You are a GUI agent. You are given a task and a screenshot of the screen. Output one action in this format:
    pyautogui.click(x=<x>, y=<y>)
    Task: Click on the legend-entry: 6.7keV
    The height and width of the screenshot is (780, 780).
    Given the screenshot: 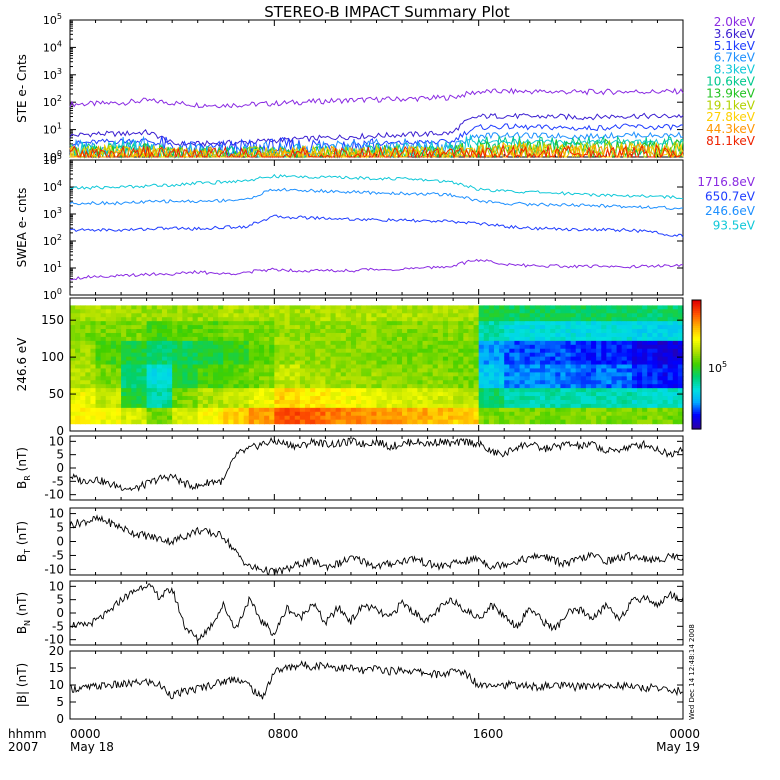 What is the action you would take?
    pyautogui.click(x=735, y=58)
    